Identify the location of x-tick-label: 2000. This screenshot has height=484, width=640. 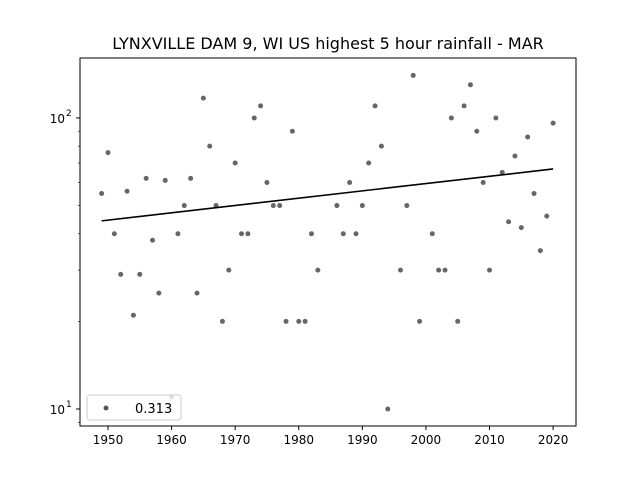
(426, 440).